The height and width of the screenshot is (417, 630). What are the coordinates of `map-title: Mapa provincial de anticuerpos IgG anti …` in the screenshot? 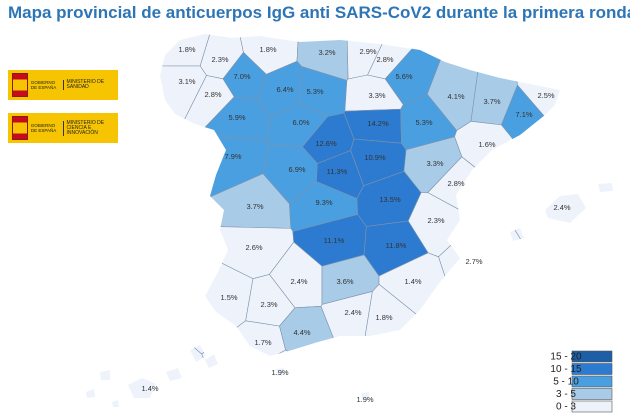 It's located at (319, 12).